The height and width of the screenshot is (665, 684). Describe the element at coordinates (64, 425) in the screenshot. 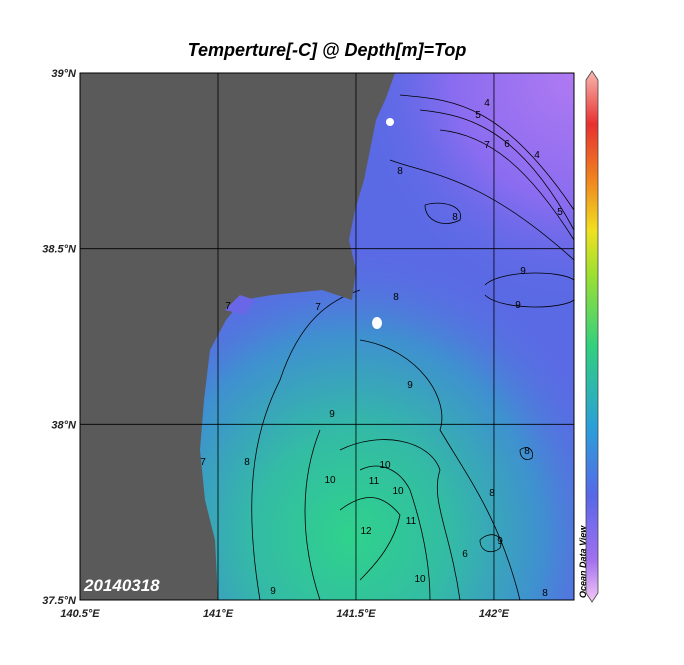

I see `y-tick-label: 38°N` at that location.